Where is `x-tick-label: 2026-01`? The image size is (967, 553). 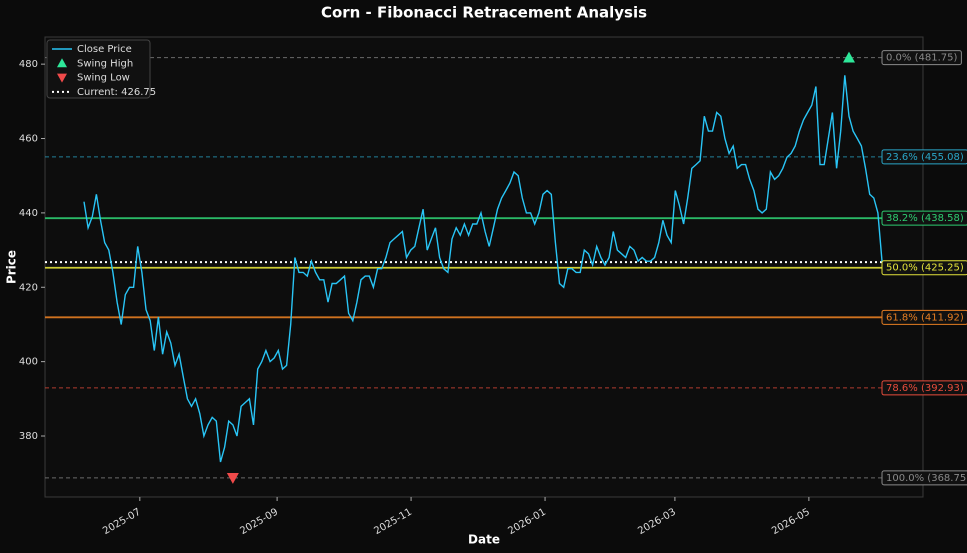
x-tick-label: 2026-01 is located at coordinates (527, 522).